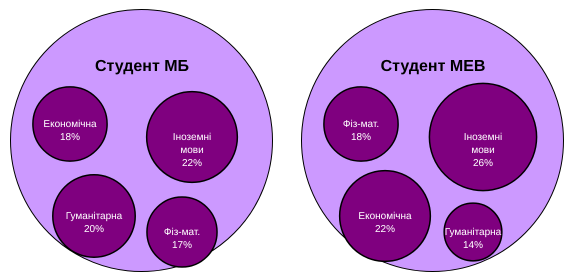 The height and width of the screenshot is (280, 582). I want to click on data-label: 14%, so click(473, 245).